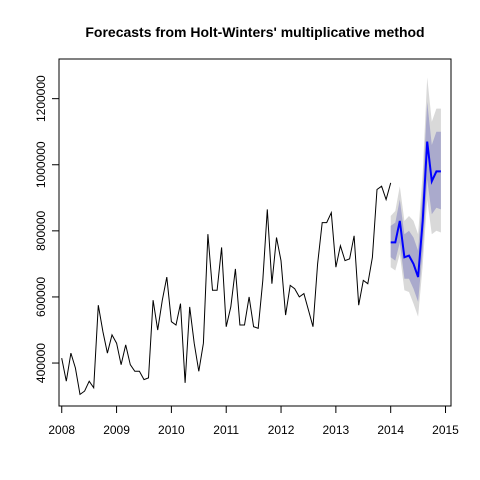 This screenshot has height=480, width=480. What do you see at coordinates (41, 164) in the screenshot?
I see `y-tick-label: 1000000` at bounding box center [41, 164].